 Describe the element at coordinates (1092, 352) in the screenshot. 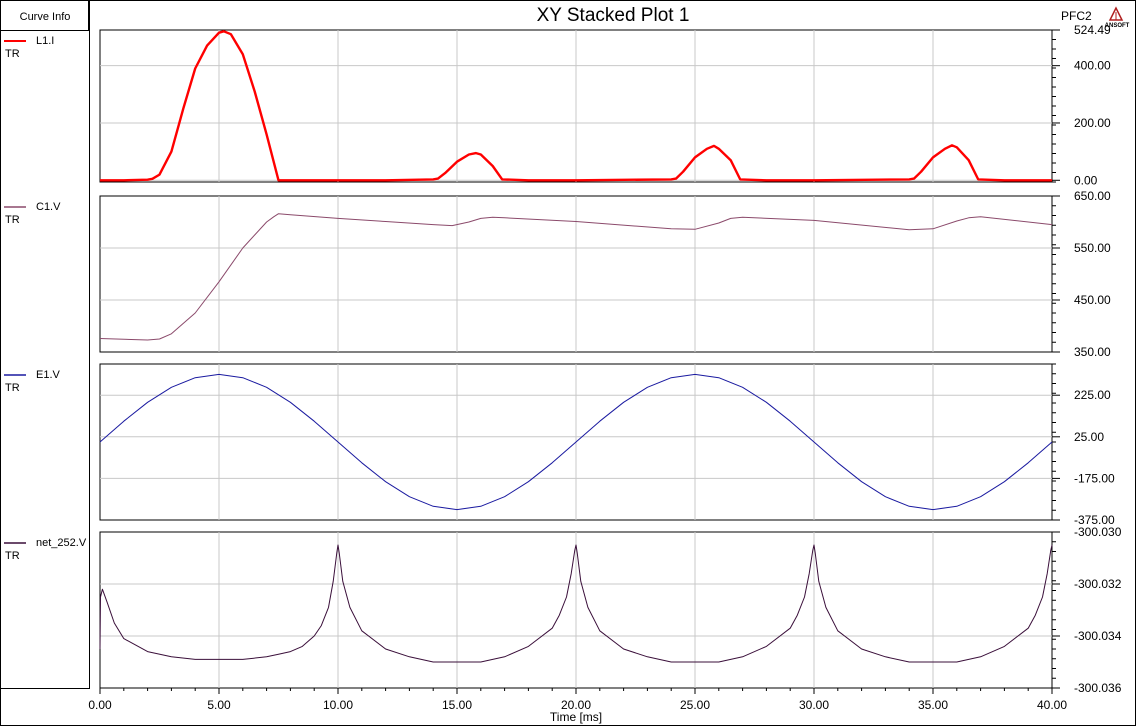

I see `y-tick-label: 350.00` at that location.